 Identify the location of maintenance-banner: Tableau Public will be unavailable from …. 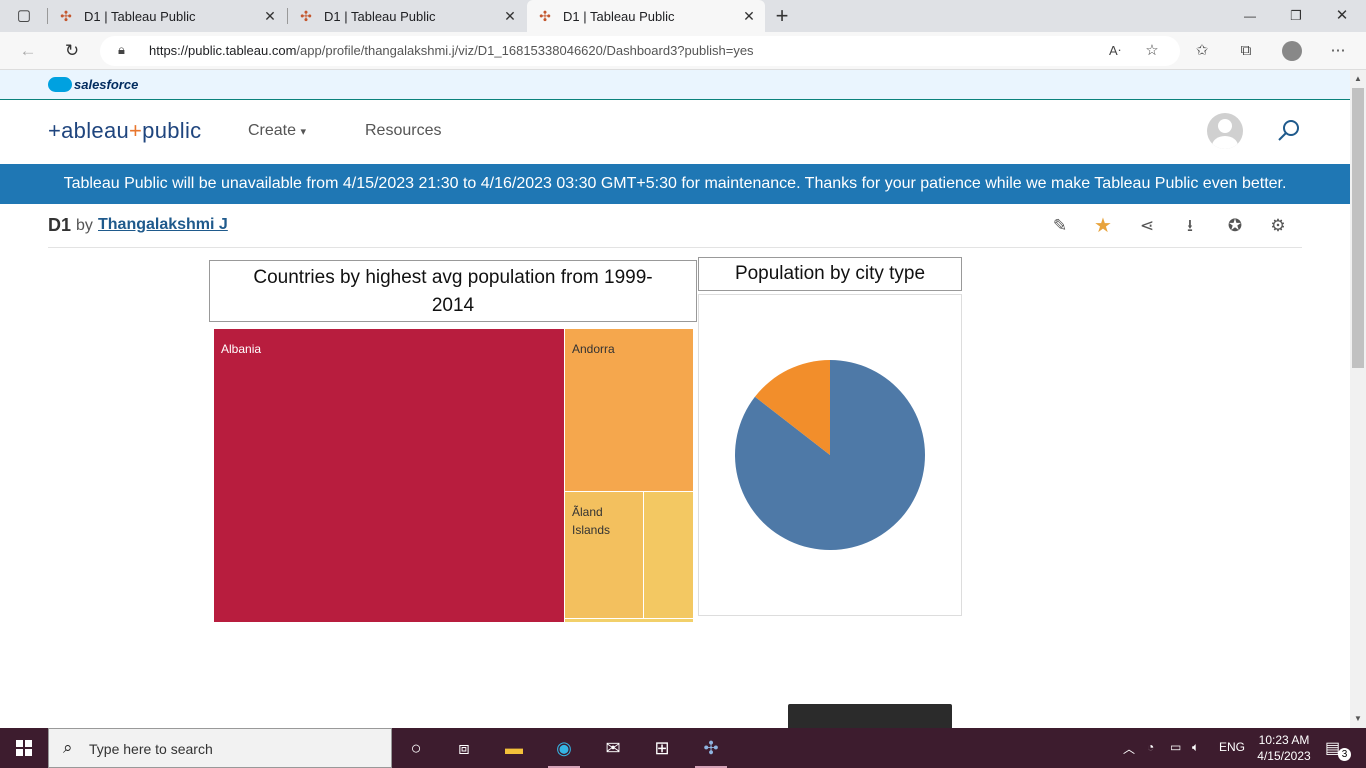
(675, 184).